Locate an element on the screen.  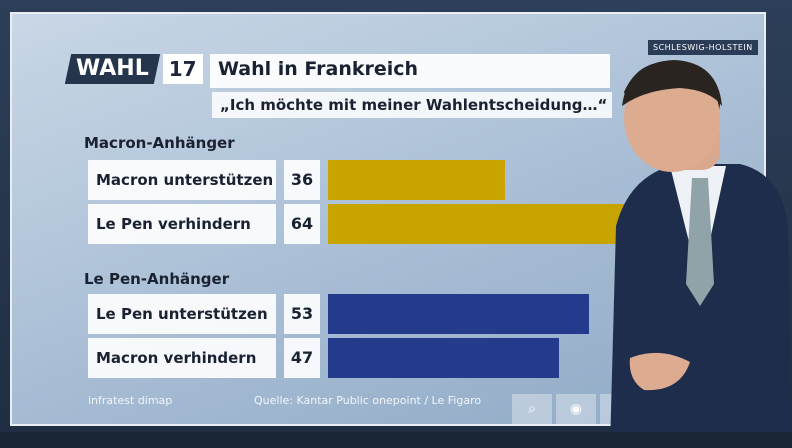
title-box is located at coordinates (410, 71).